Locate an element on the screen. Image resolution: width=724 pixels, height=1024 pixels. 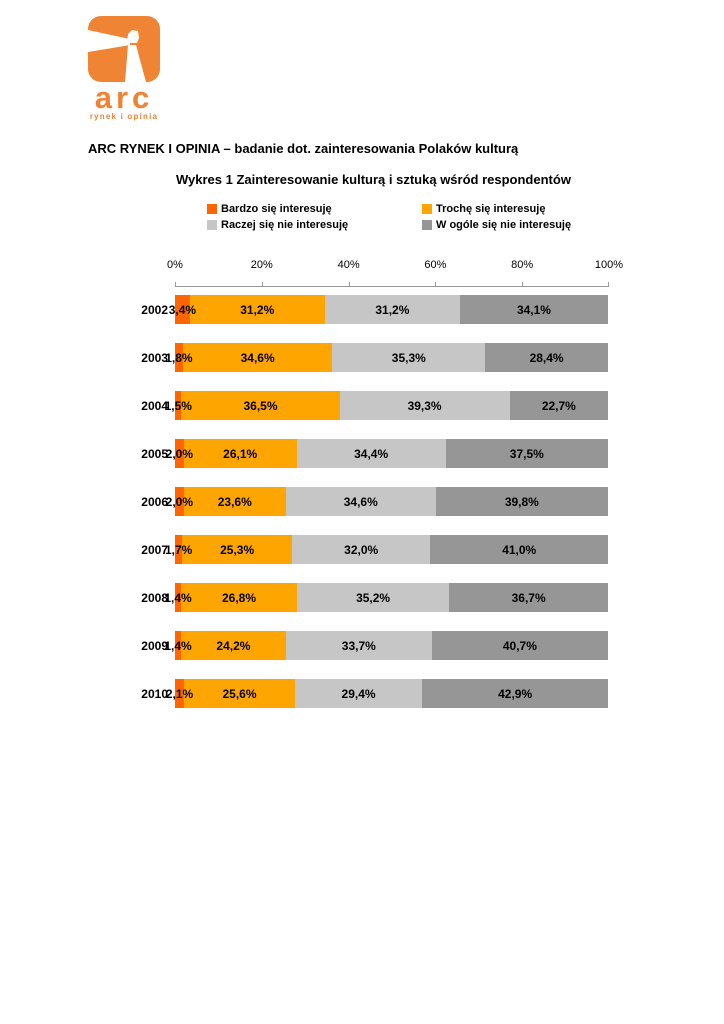
category-label: 2006 is located at coordinates (154, 501).